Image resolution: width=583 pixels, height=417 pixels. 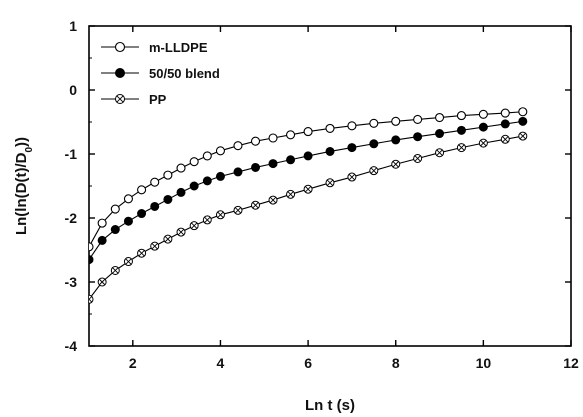 I want to click on y-tick-label: 0, so click(x=73, y=90).